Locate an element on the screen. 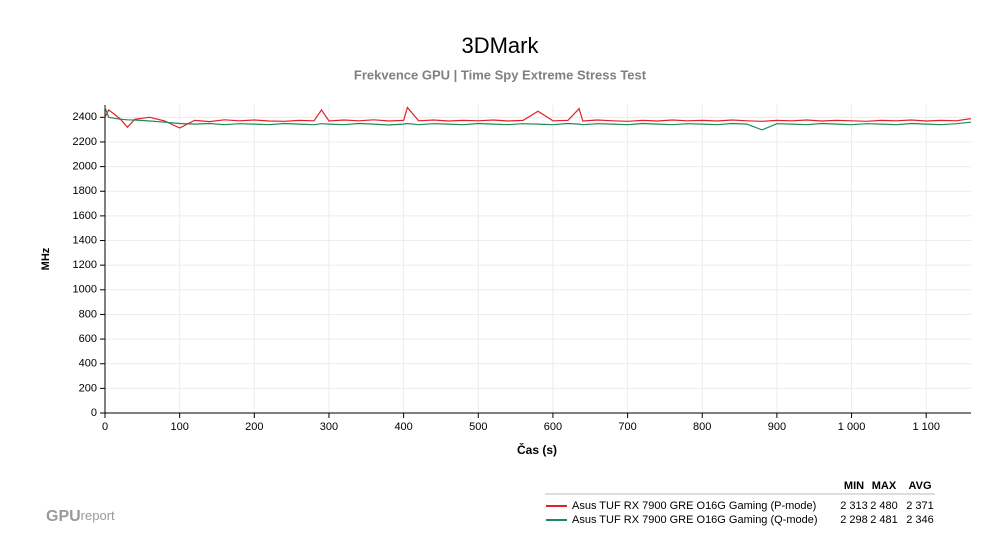  y-tick-label: 200 is located at coordinates (88, 388).